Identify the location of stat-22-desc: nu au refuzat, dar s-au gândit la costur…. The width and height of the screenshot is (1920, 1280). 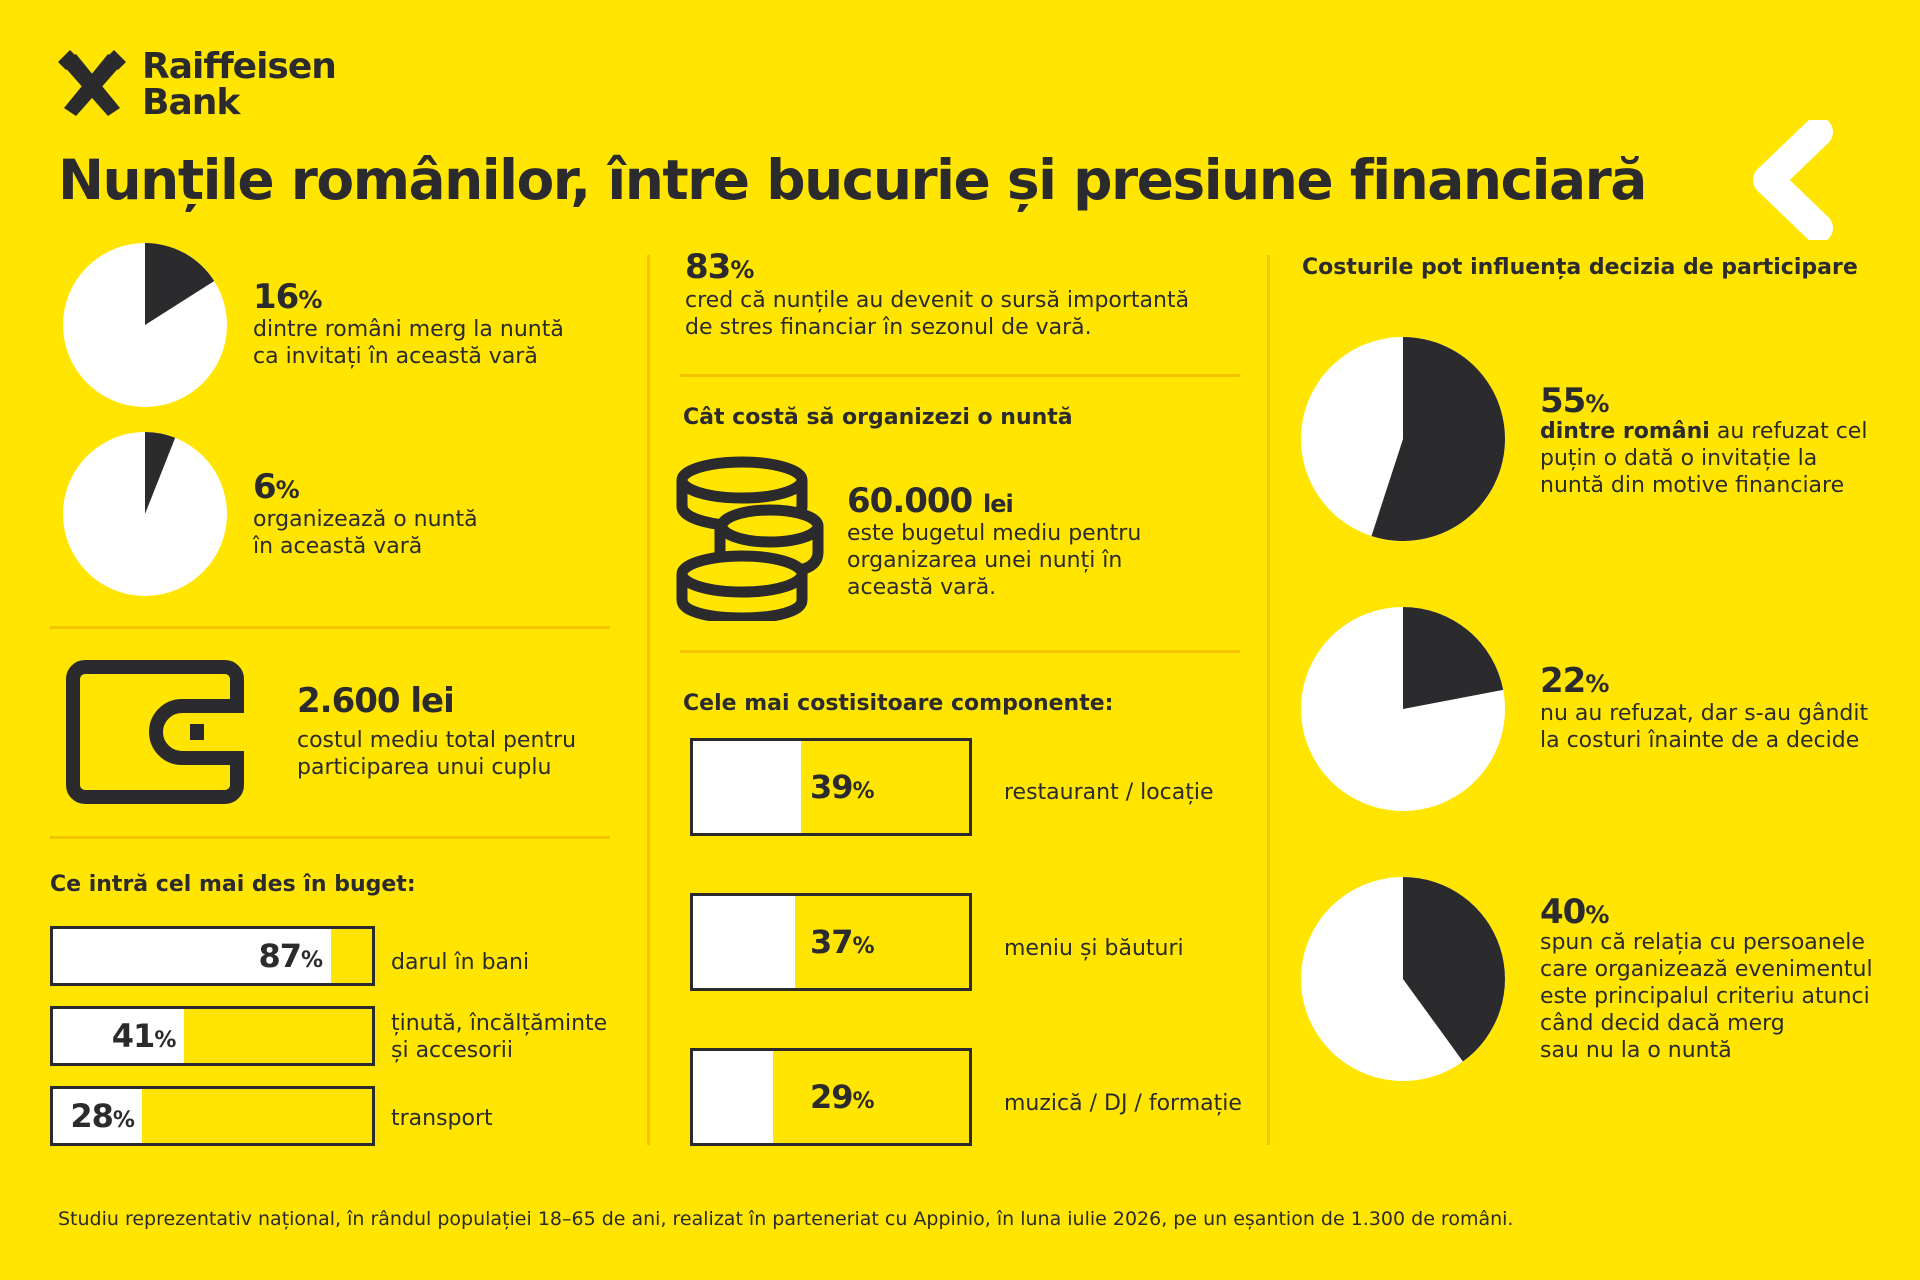
(1704, 727).